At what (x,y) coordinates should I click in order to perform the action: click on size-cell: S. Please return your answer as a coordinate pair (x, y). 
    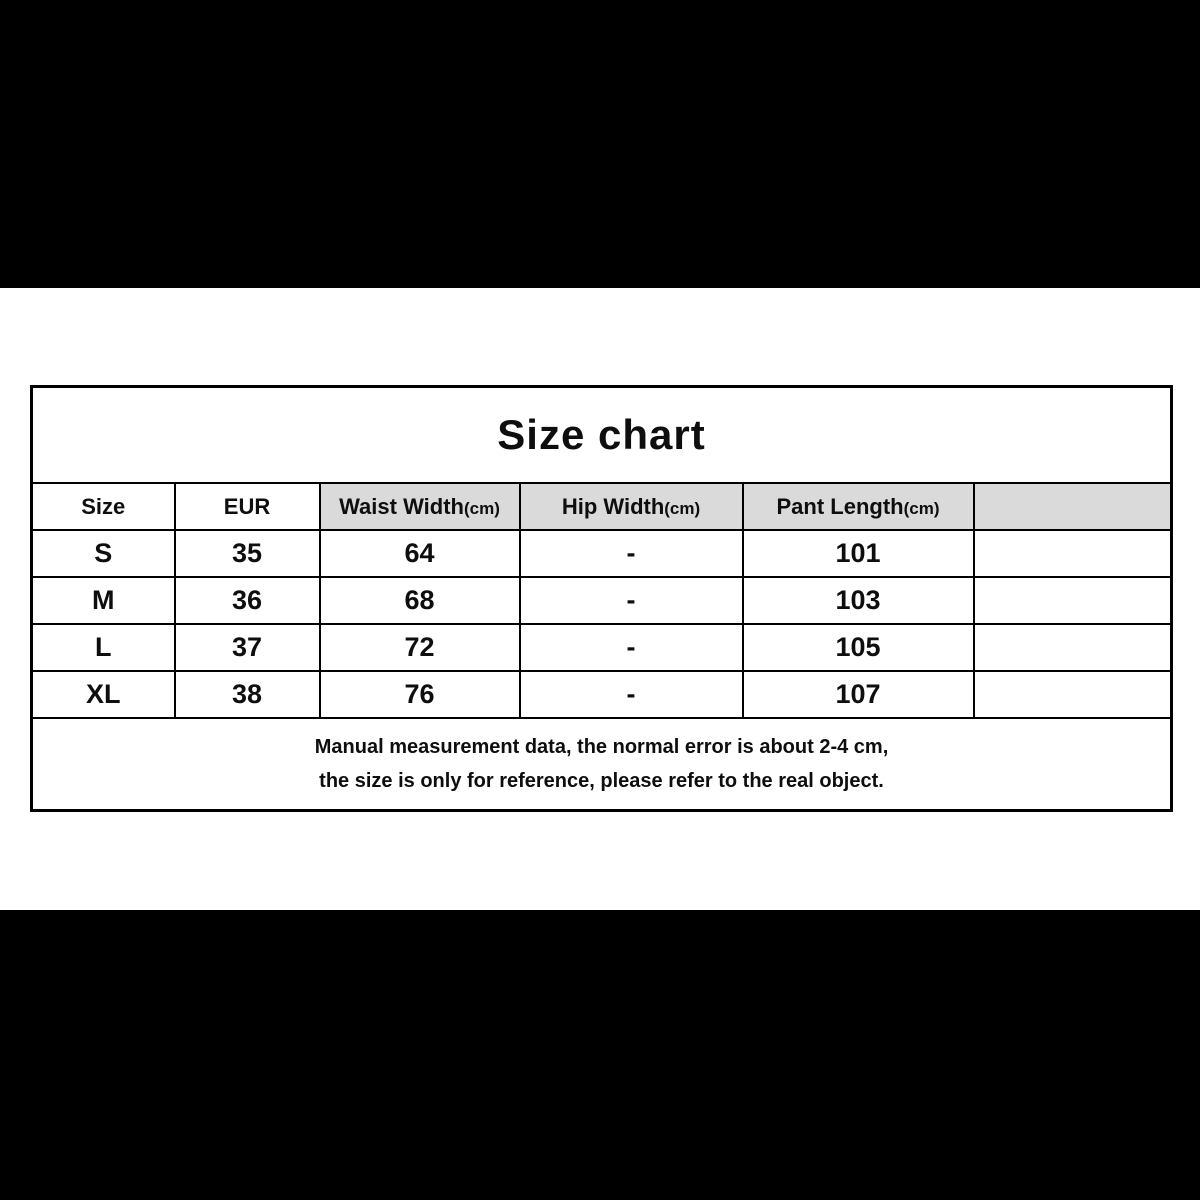
    Looking at the image, I should click on (103, 553).